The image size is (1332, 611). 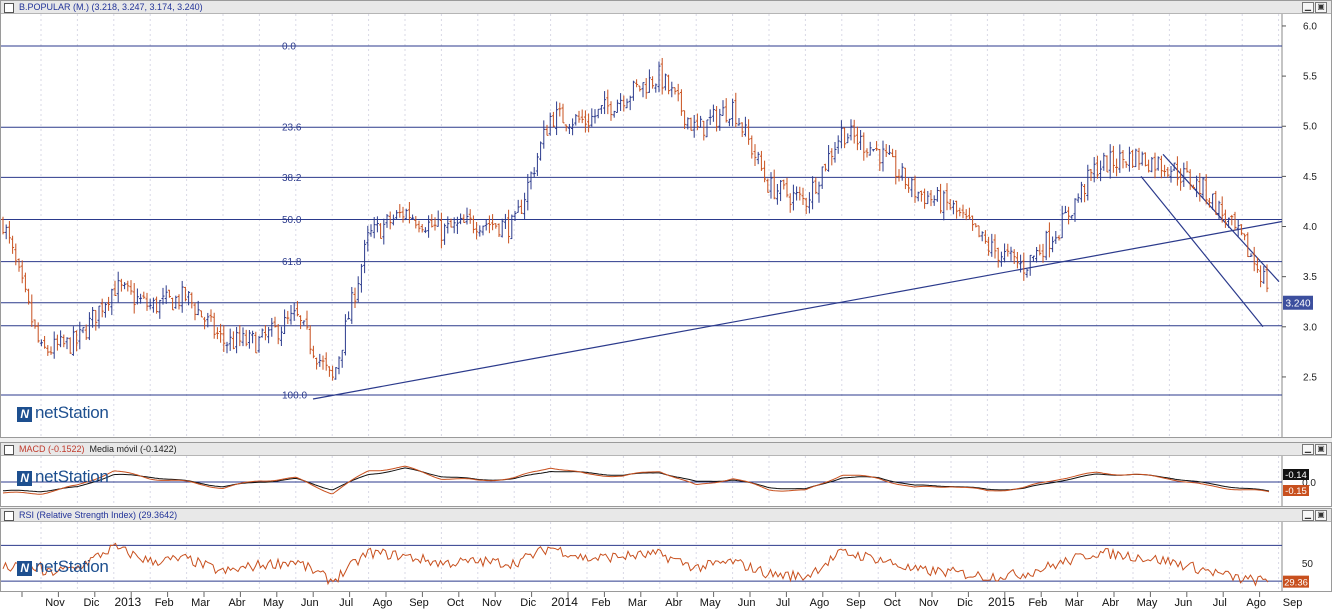 I want to click on fibonacci-label: 0.0, so click(x=289, y=47).